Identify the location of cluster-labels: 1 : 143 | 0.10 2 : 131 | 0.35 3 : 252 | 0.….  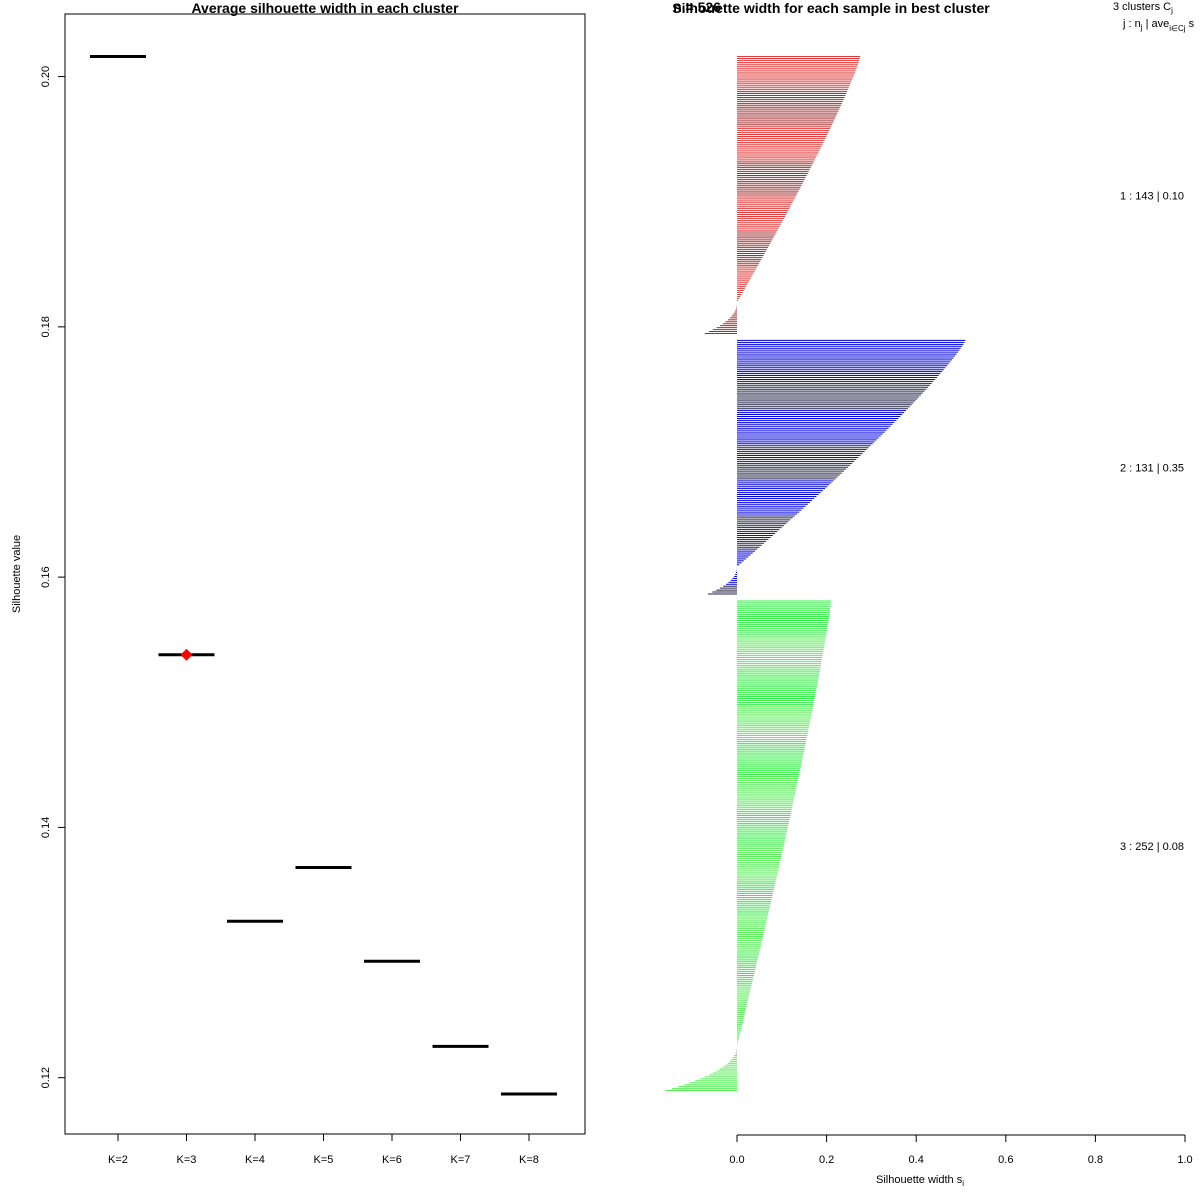
(1152, 521).